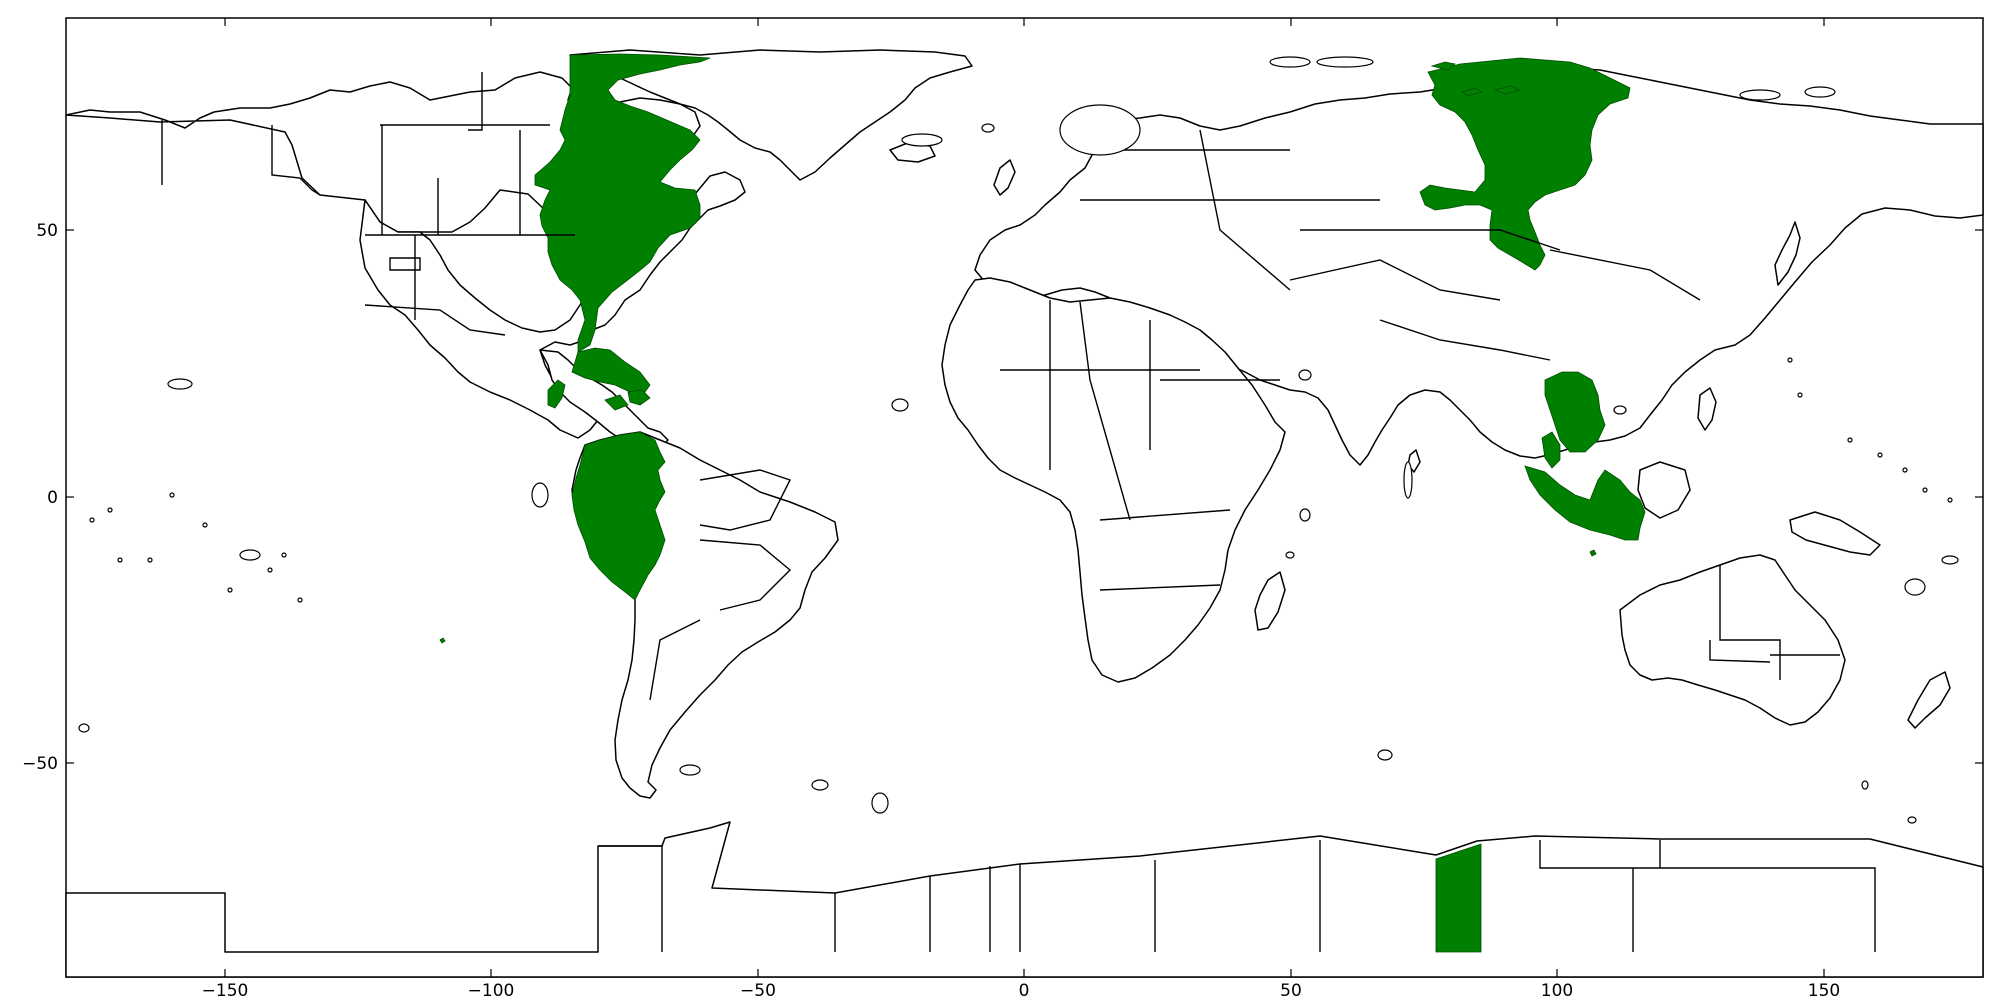  What do you see at coordinates (639, 397) in the screenshot?
I see `highlight-hispaniola` at bounding box center [639, 397].